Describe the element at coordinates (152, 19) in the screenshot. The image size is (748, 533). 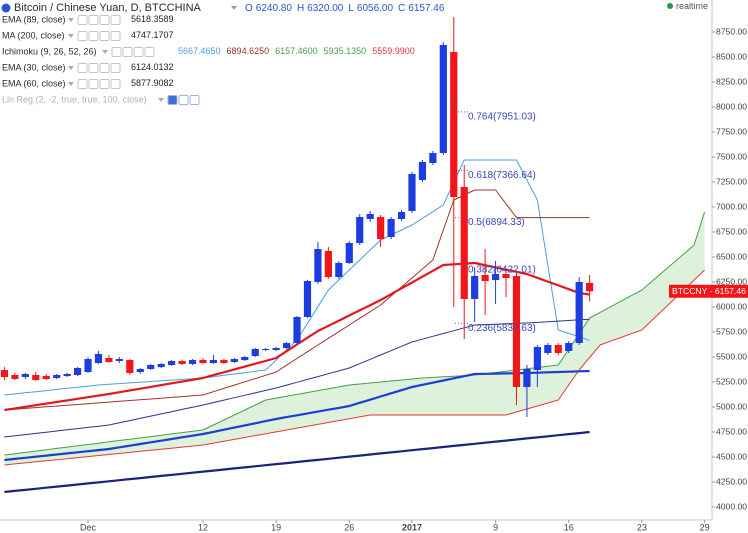
I see `legend-values: 5618.3589` at that location.